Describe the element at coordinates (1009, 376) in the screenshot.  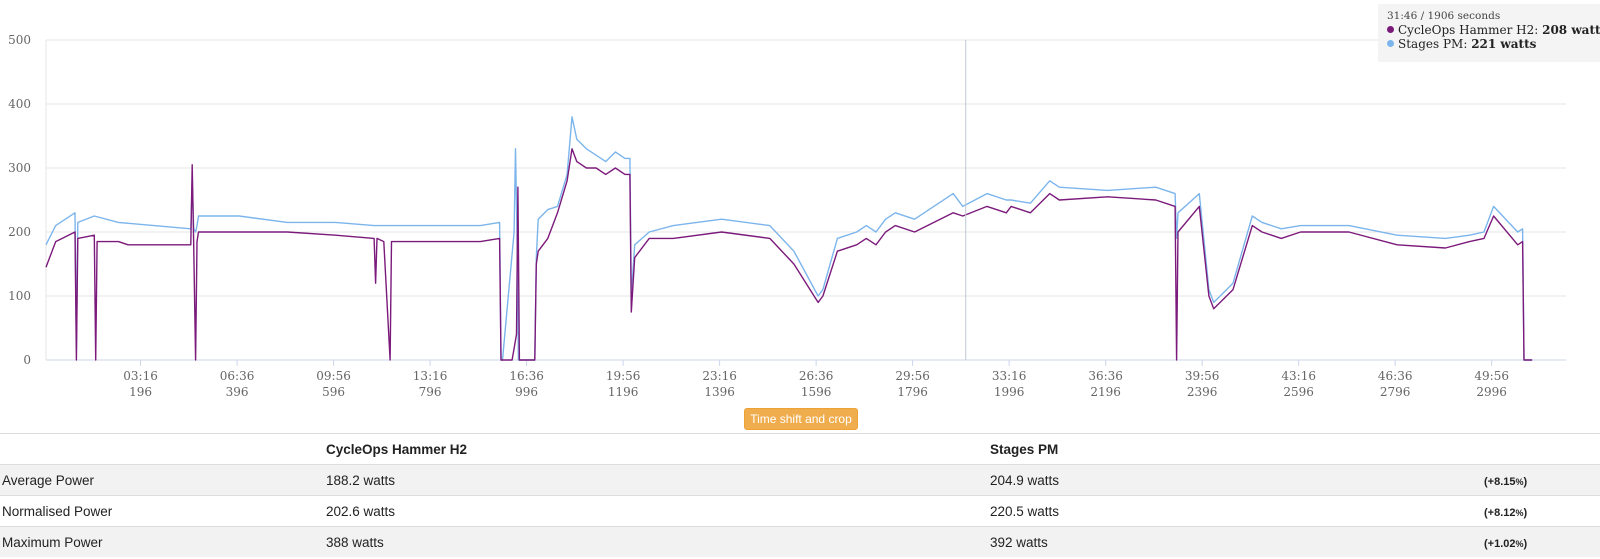
I see `x-tick-label-time: 33:16` at that location.